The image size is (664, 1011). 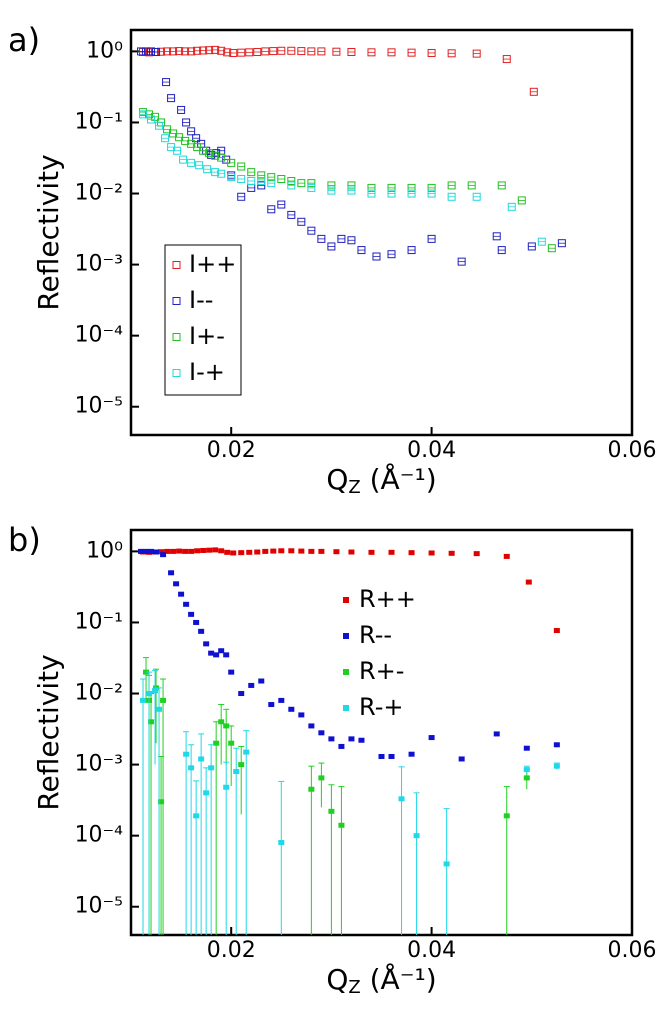 What do you see at coordinates (381, 707) in the screenshot?
I see `legend-label: R-+` at bounding box center [381, 707].